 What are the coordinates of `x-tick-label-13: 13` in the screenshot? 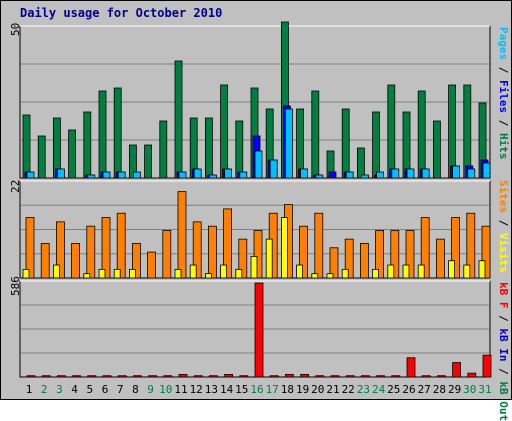 It's located at (211, 389).